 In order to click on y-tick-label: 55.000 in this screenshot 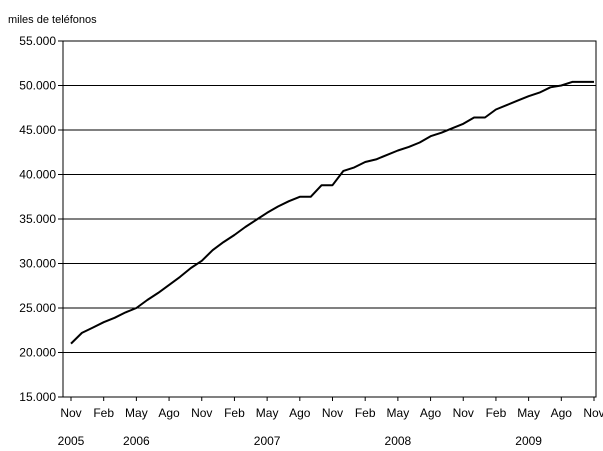, I will do `click(37, 41)`.